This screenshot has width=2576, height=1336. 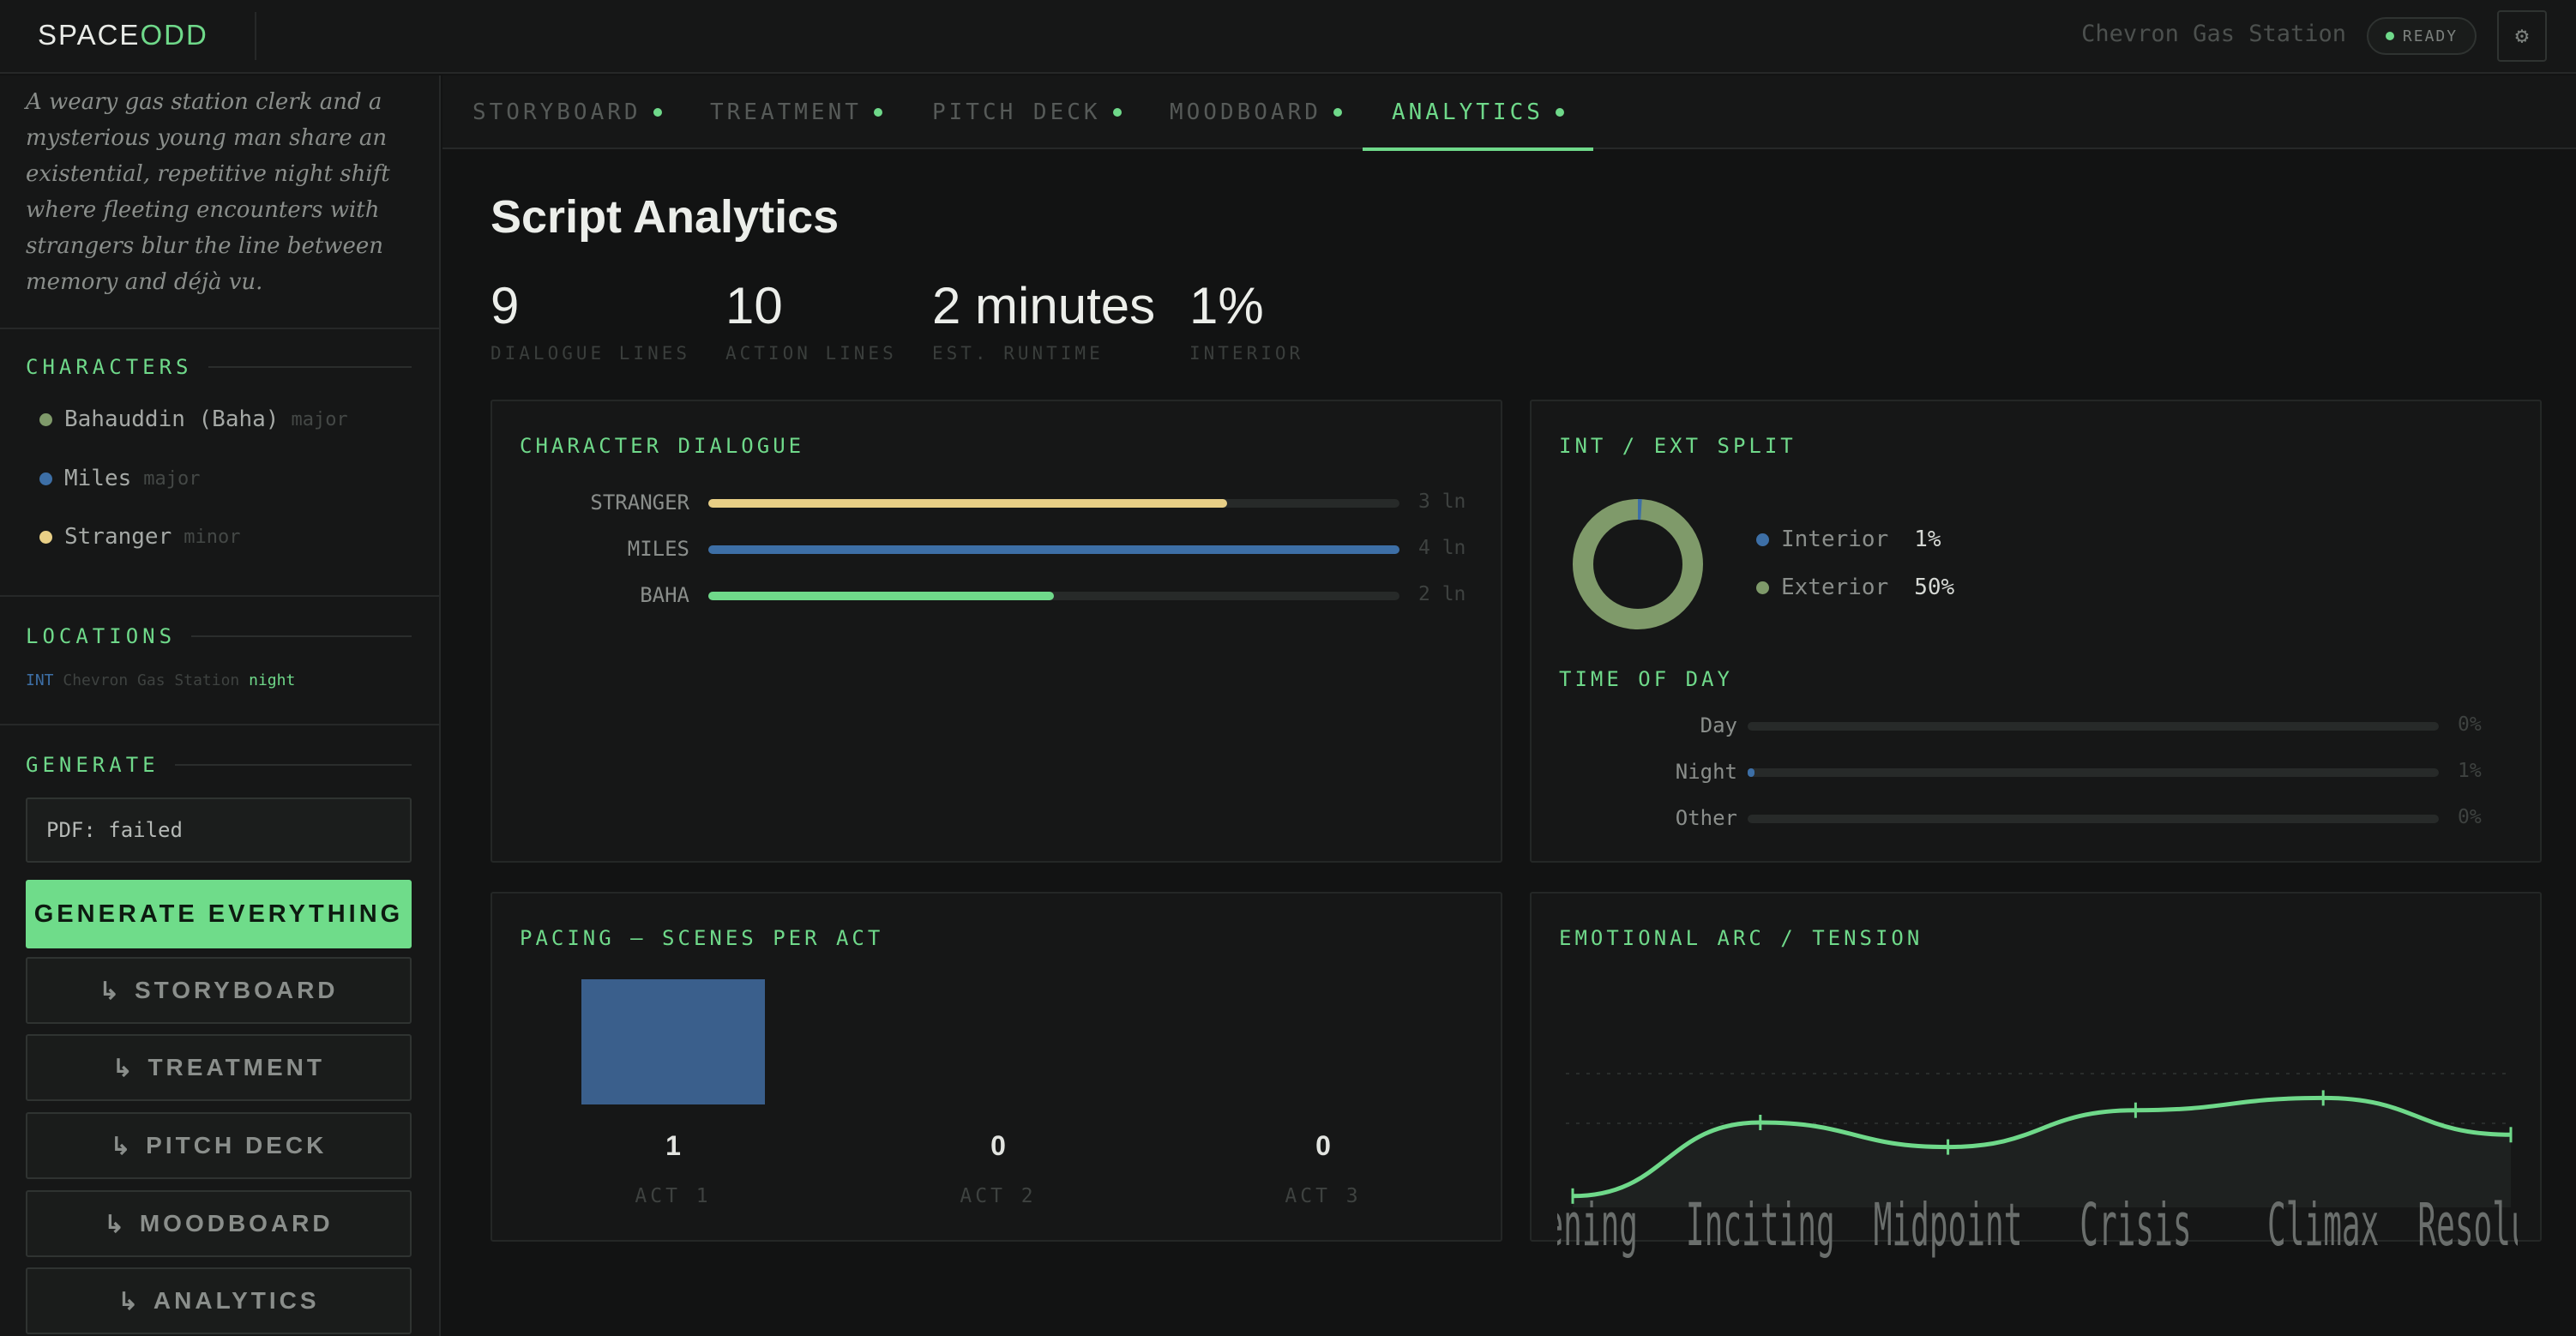 I want to click on tod-row: Day 0%, so click(x=2037, y=726).